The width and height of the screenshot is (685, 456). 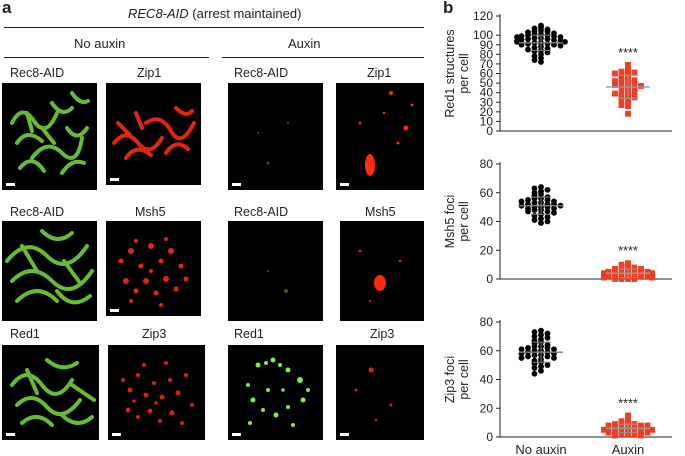 I want to click on y-axis-label: per cell, so click(x=464, y=221).